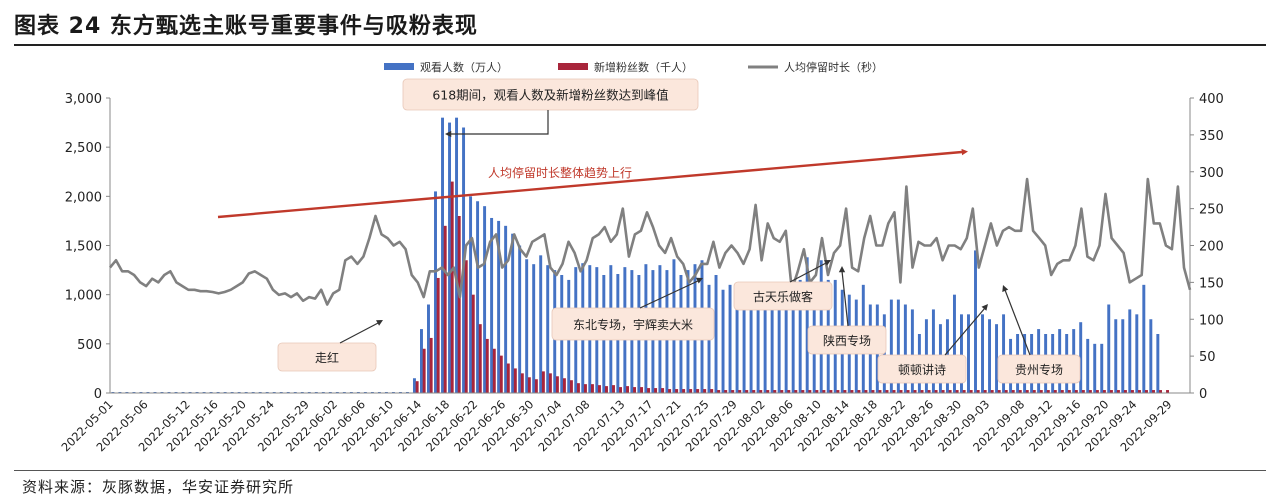 Image resolution: width=1280 pixels, height=501 pixels. Describe the element at coordinates (83, 296) in the screenshot. I see `left-tick-label: 1,000` at that location.